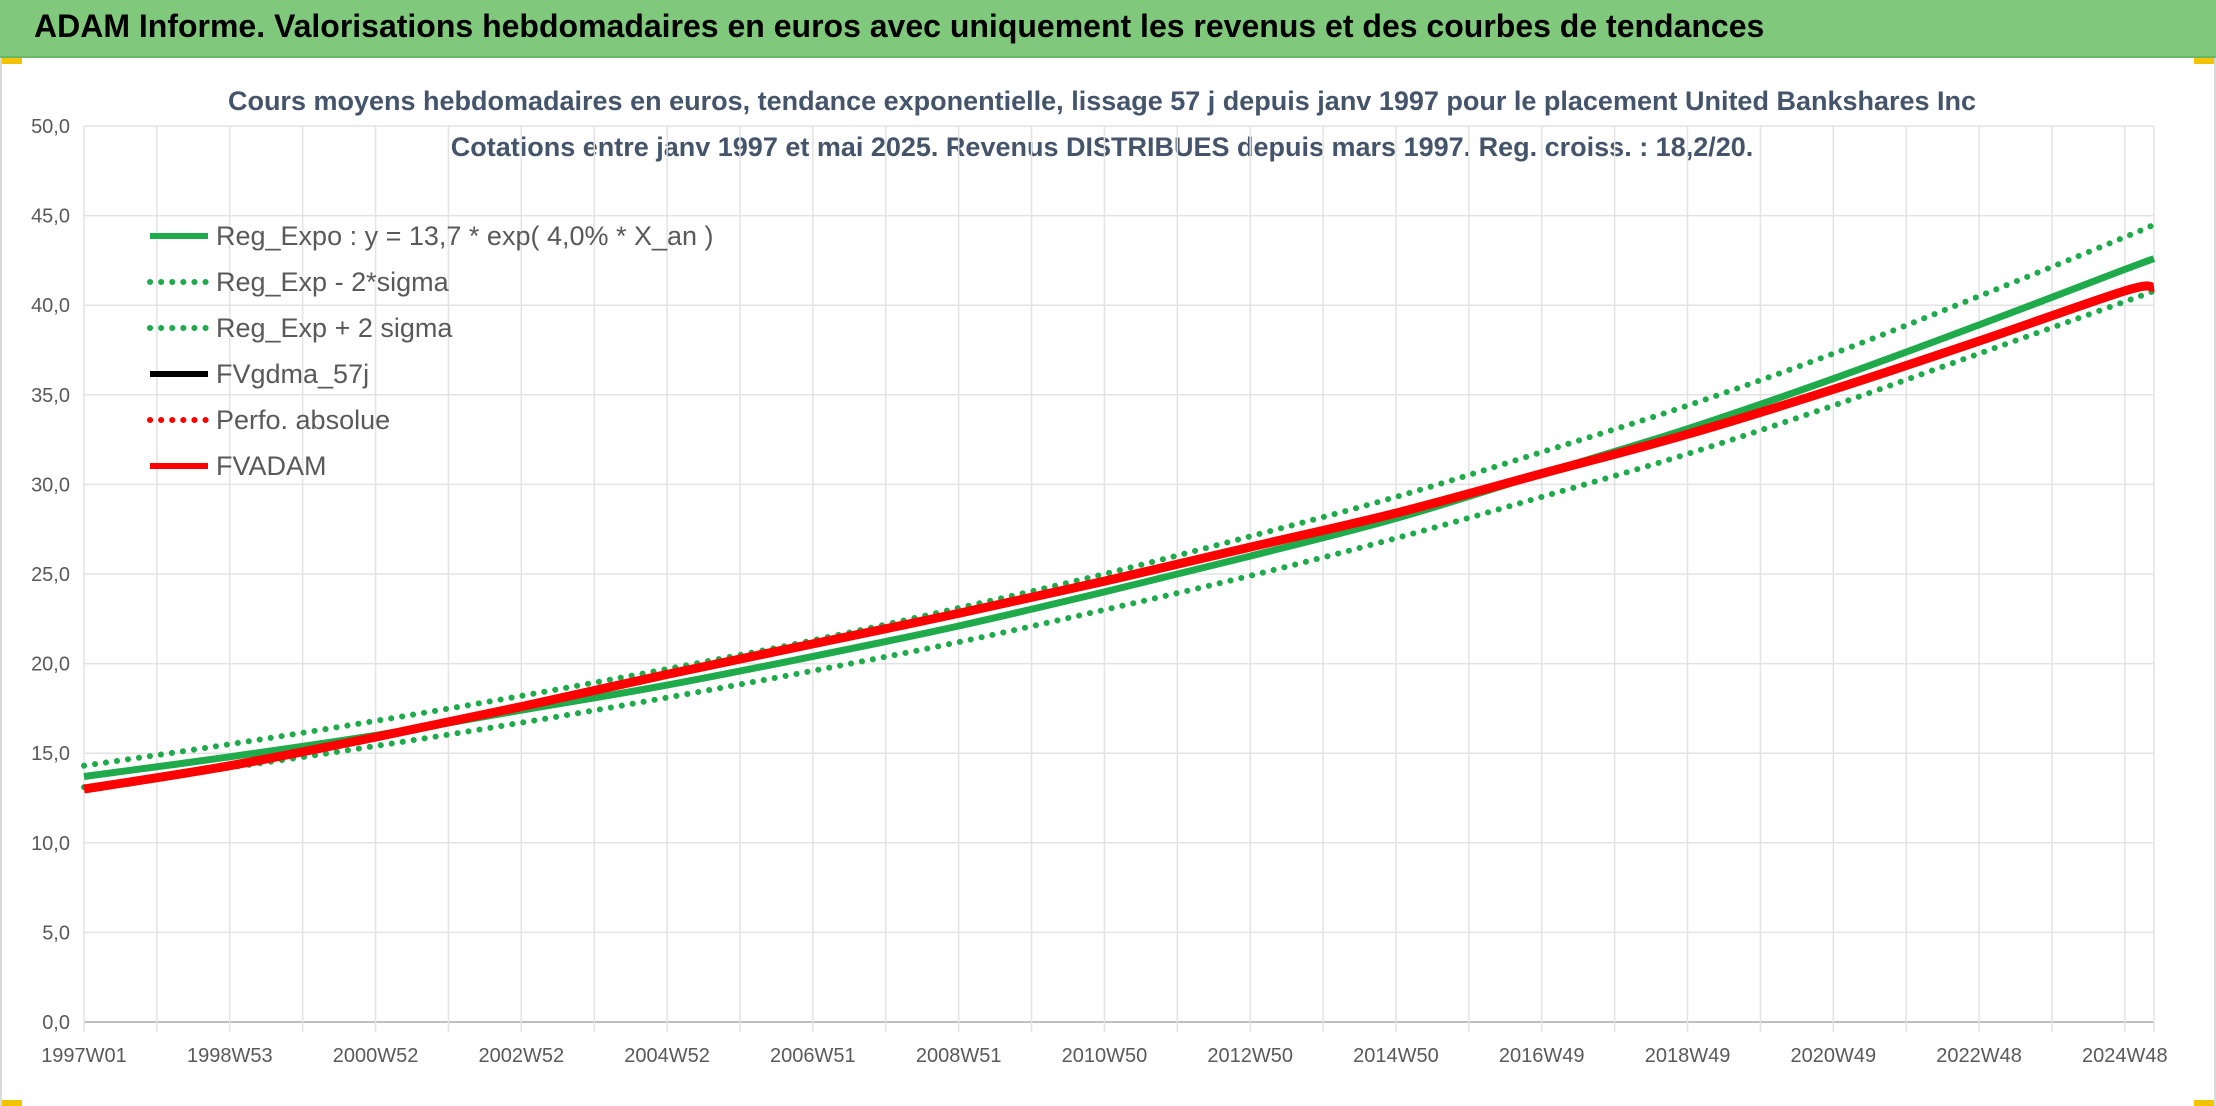 The image size is (2216, 1106). Describe the element at coordinates (1250, 1056) in the screenshot. I see `x-tick-label: 2012W50` at that location.